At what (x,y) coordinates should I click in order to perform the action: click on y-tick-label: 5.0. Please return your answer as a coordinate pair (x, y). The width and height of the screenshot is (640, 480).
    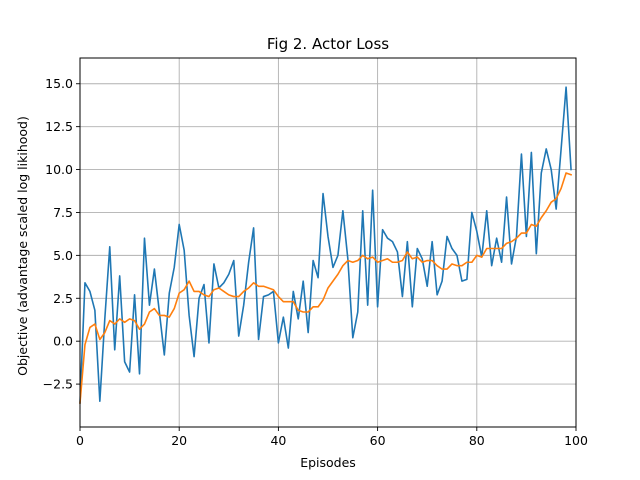
    Looking at the image, I should click on (63, 255).